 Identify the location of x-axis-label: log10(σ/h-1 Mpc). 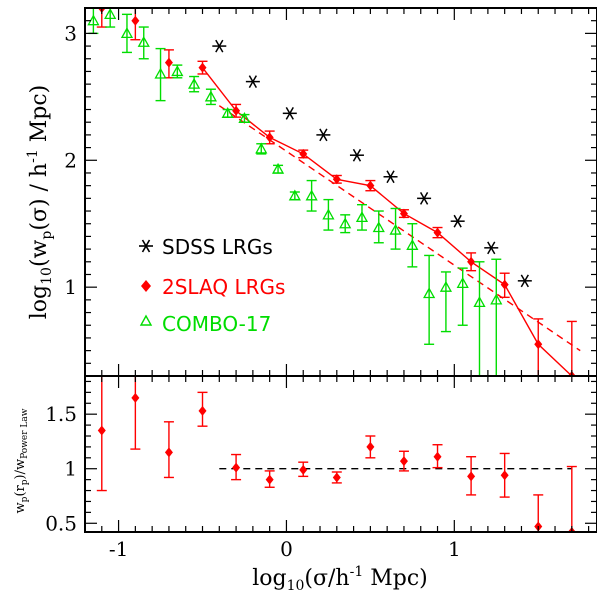
(340, 579).